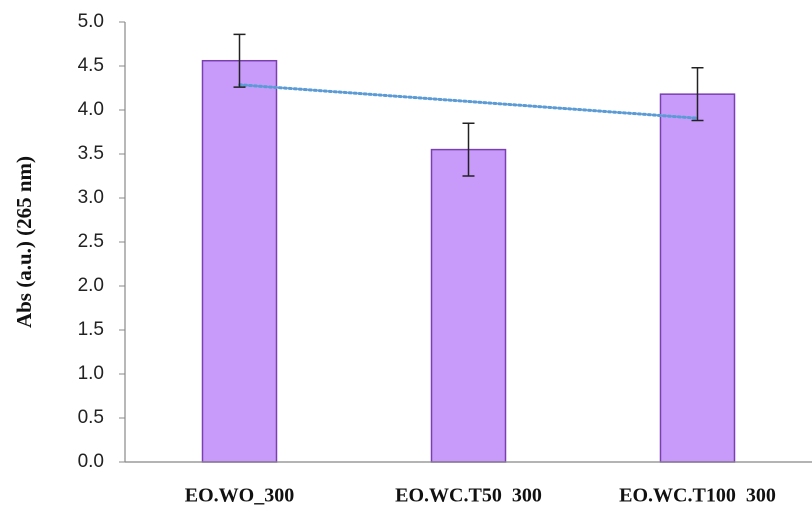  I want to click on x-tick-label: EO.WO_300, so click(239, 496).